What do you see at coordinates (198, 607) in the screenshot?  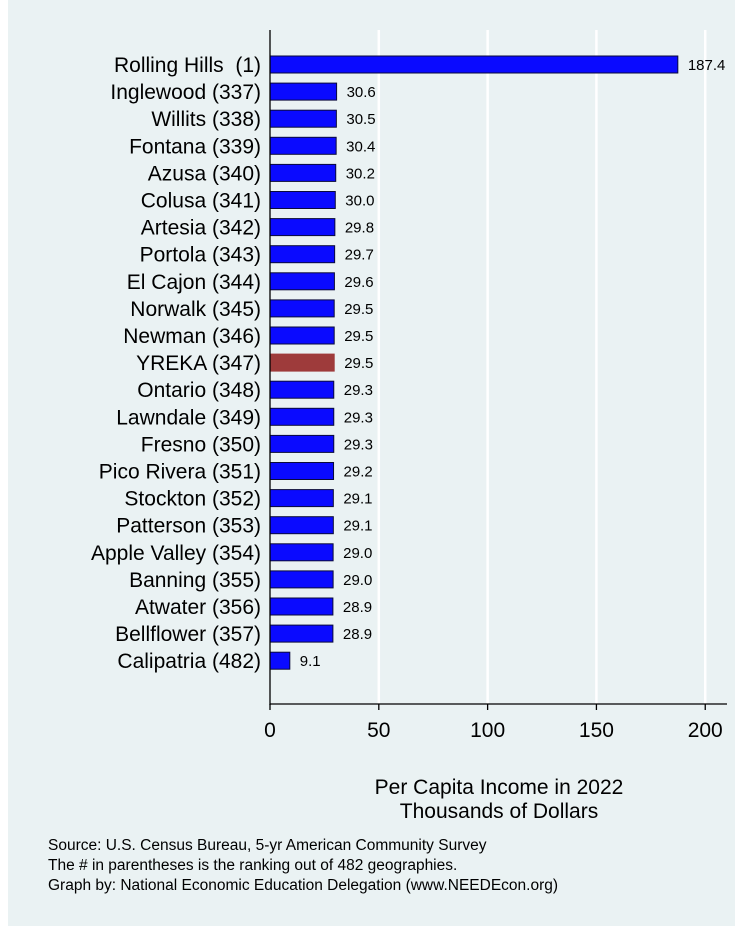 I see `category-label: Atwater (356)` at bounding box center [198, 607].